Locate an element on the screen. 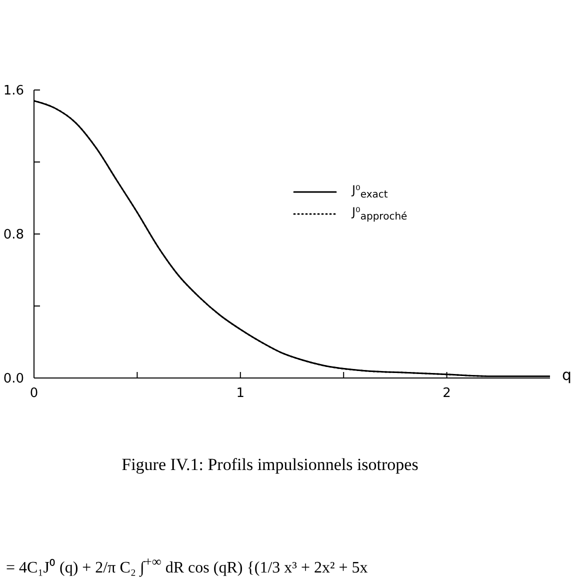  legend-label: J⁰$_{approché}$ is located at coordinates (380, 214).